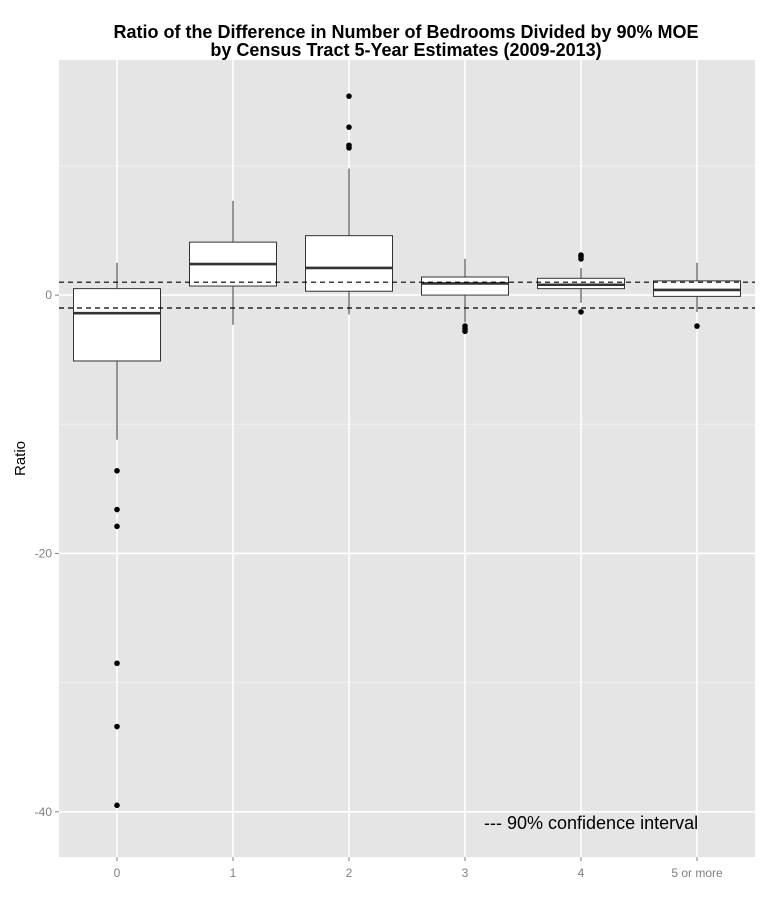  What do you see at coordinates (233, 873) in the screenshot?
I see `x-tick-label: 1` at bounding box center [233, 873].